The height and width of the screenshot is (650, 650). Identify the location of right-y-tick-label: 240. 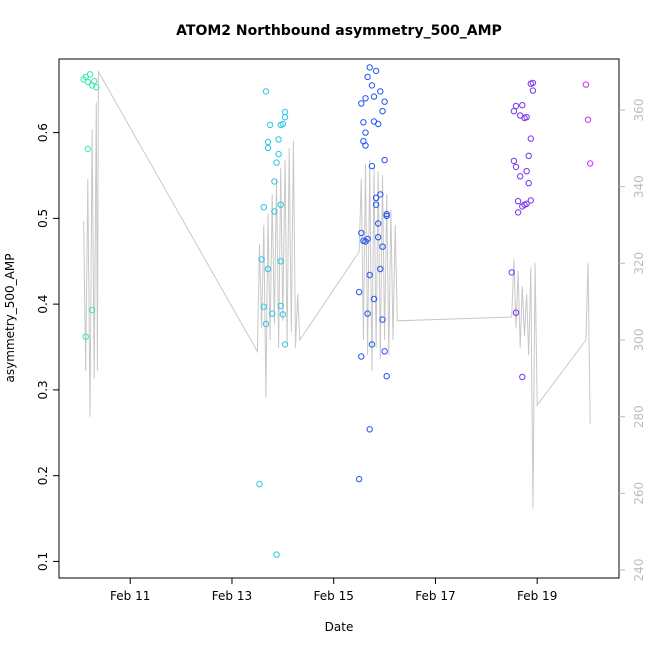
(639, 570).